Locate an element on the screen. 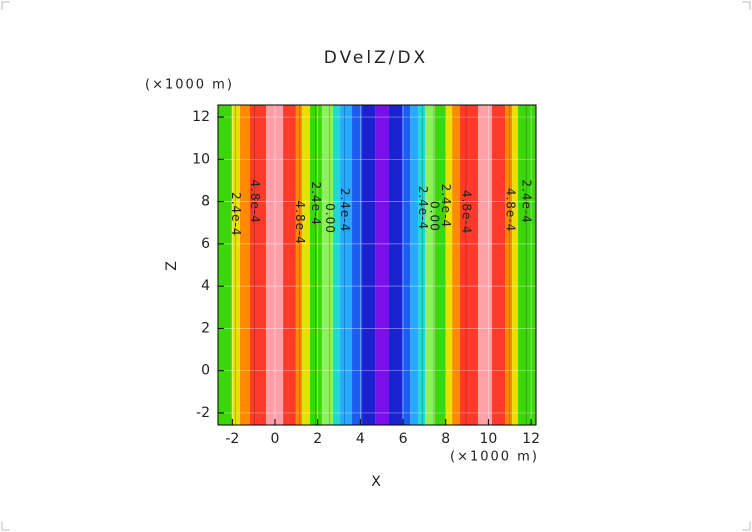 Image resolution: width=752 pixels, height=532 pixels. y-tick-label: -2 is located at coordinates (203, 413).